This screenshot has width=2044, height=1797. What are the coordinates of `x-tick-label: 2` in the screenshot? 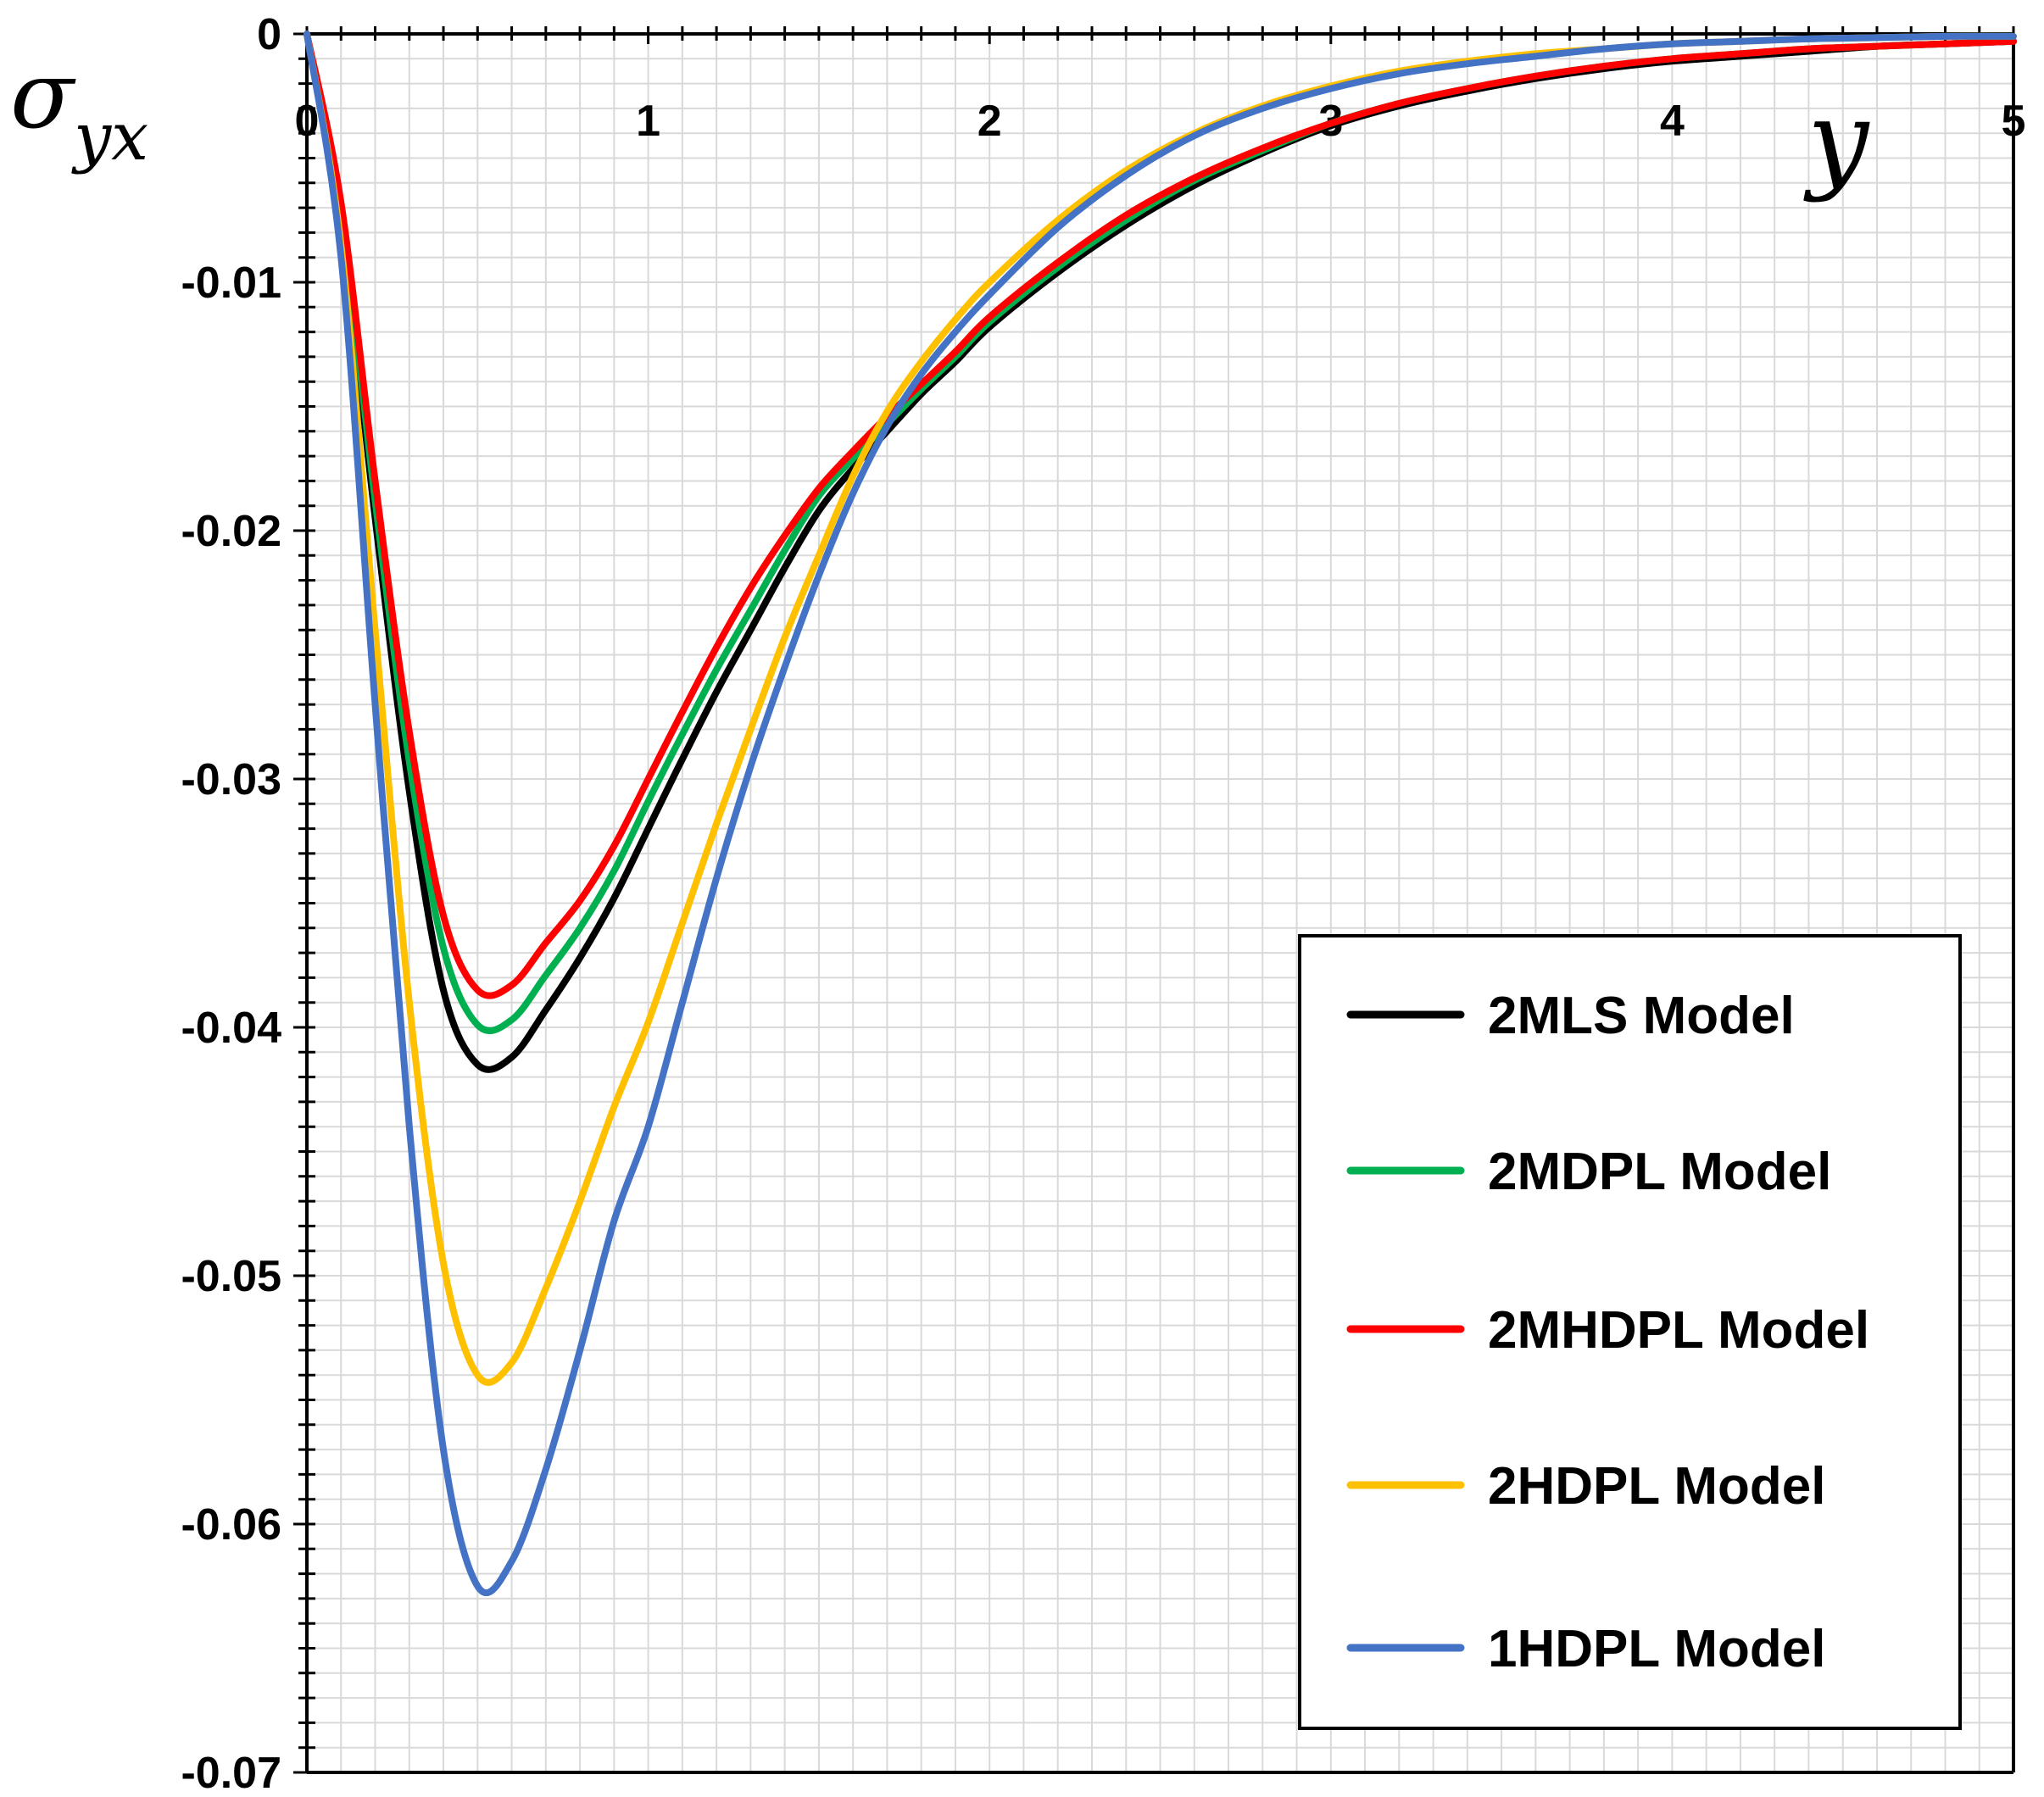 It's located at (990, 121).